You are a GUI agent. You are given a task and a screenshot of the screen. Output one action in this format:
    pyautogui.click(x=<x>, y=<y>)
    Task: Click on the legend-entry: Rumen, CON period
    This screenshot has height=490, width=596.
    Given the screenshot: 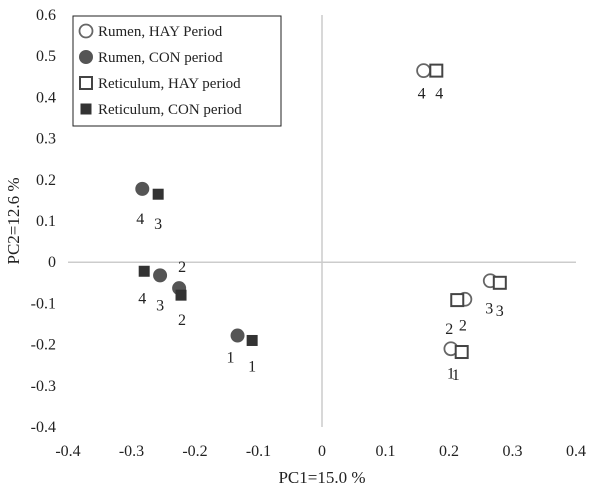 What is the action you would take?
    pyautogui.click(x=160, y=58)
    